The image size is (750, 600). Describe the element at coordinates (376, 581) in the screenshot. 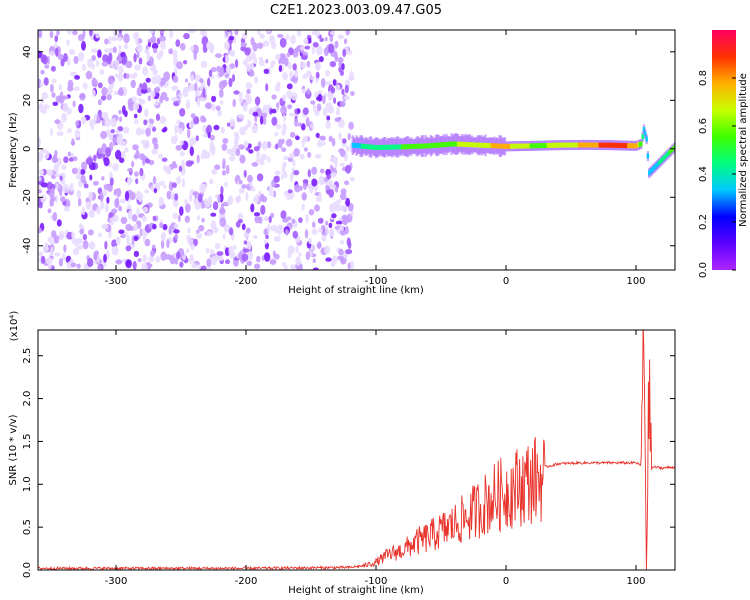

I see `snr-x-tick-label: -100` at that location.